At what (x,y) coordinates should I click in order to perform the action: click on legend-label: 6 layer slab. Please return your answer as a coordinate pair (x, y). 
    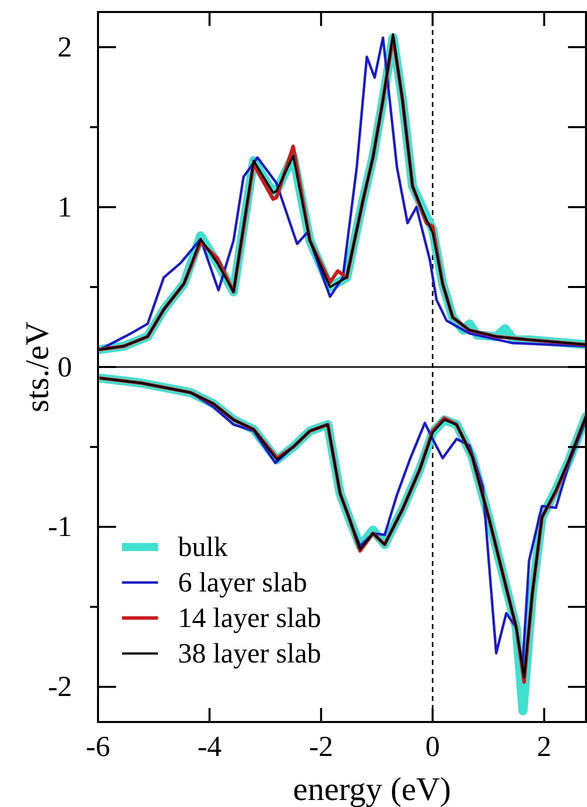
    Looking at the image, I should click on (243, 583).